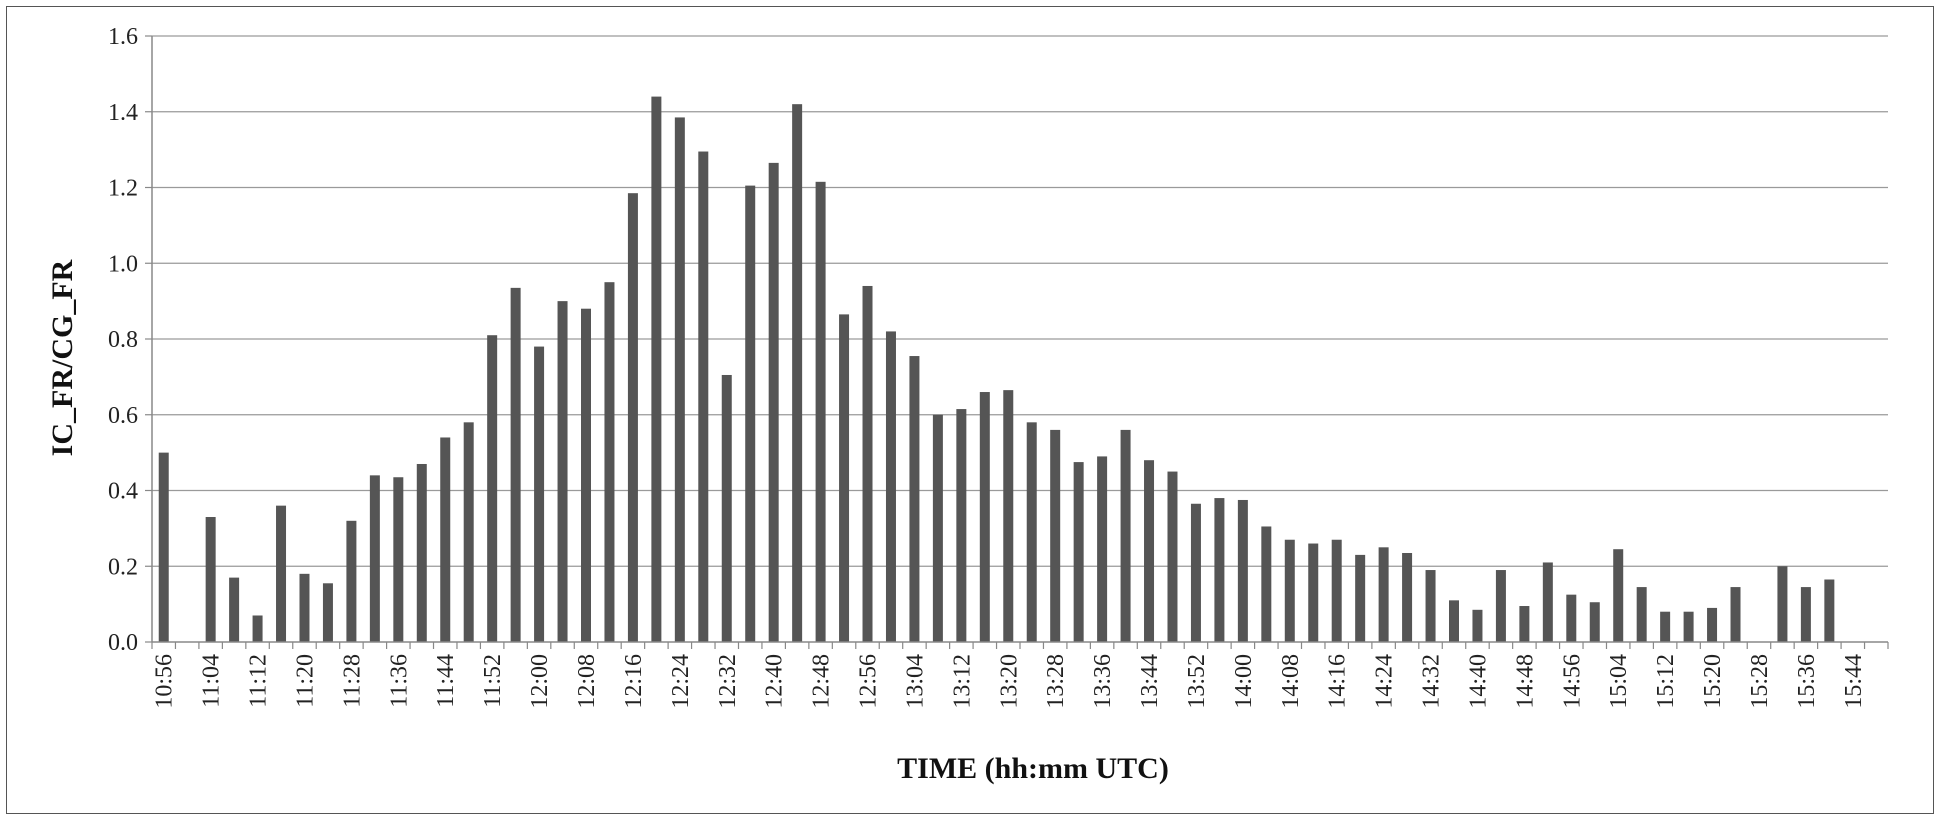 This screenshot has height=822, width=1942. What do you see at coordinates (681, 681) in the screenshot?
I see `x-tick-label: 12:24` at bounding box center [681, 681].